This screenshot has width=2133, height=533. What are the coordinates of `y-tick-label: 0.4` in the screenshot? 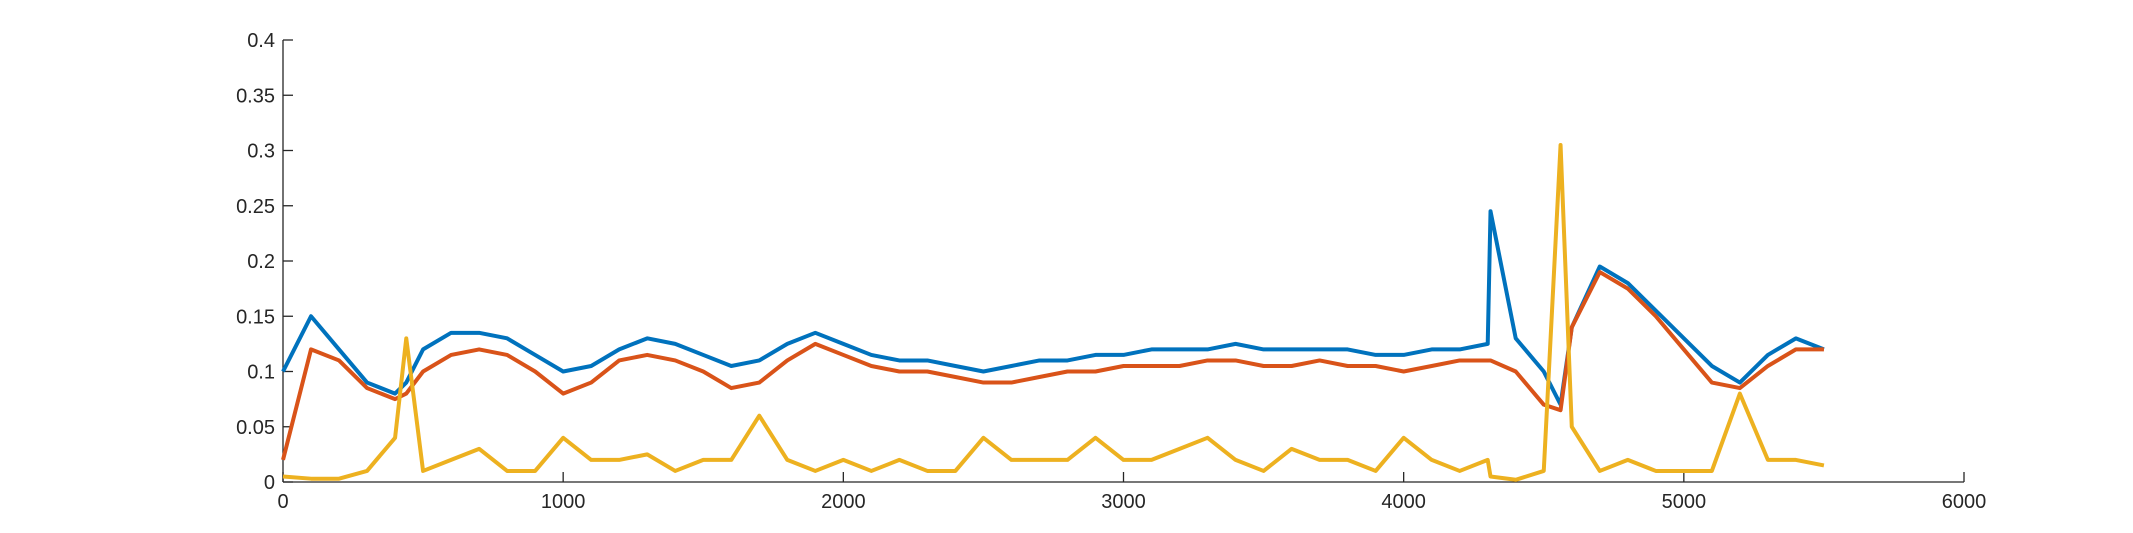 It's located at (261, 41).